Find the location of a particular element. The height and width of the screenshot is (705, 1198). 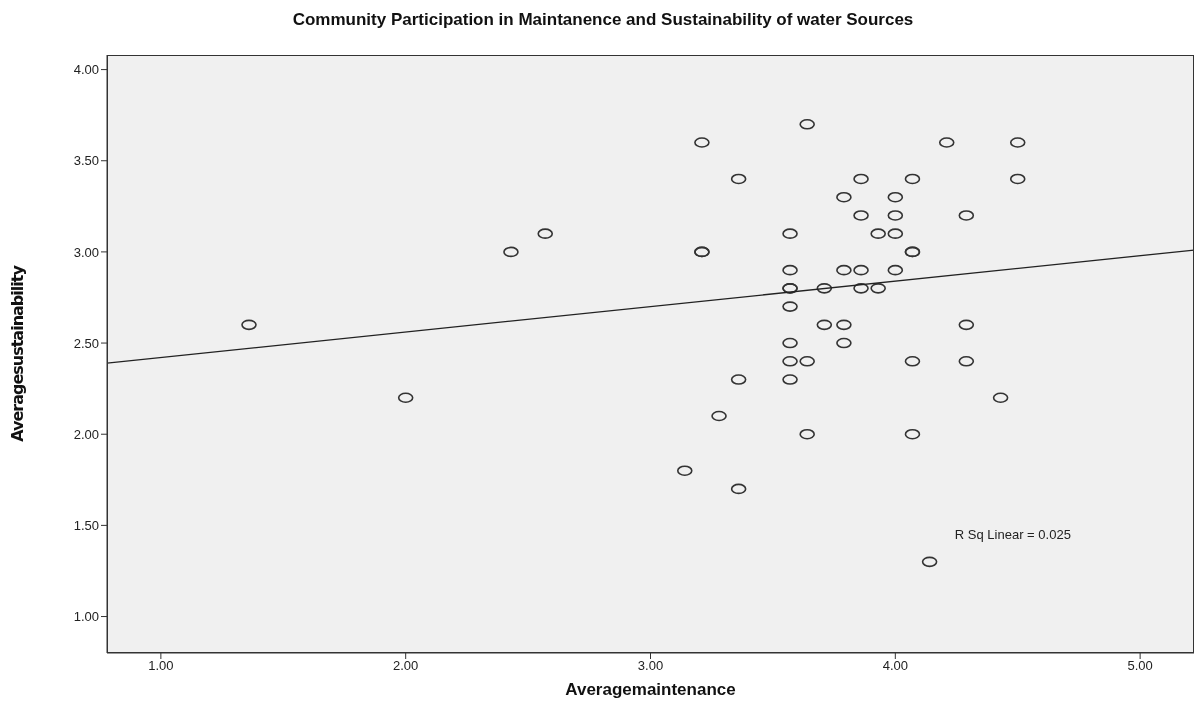

x-tick-label: 3.00 is located at coordinates (650, 666).